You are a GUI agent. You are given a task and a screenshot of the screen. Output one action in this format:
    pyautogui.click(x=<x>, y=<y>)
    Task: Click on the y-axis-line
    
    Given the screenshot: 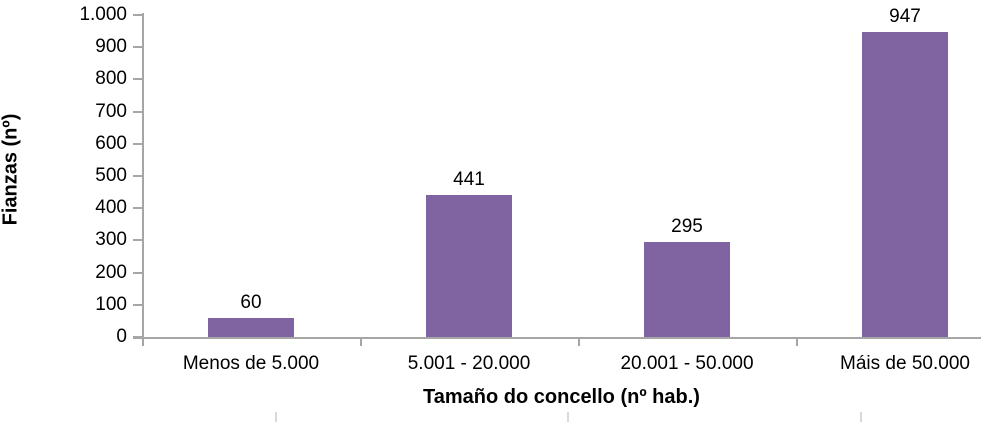 What is the action you would take?
    pyautogui.click(x=143, y=179)
    